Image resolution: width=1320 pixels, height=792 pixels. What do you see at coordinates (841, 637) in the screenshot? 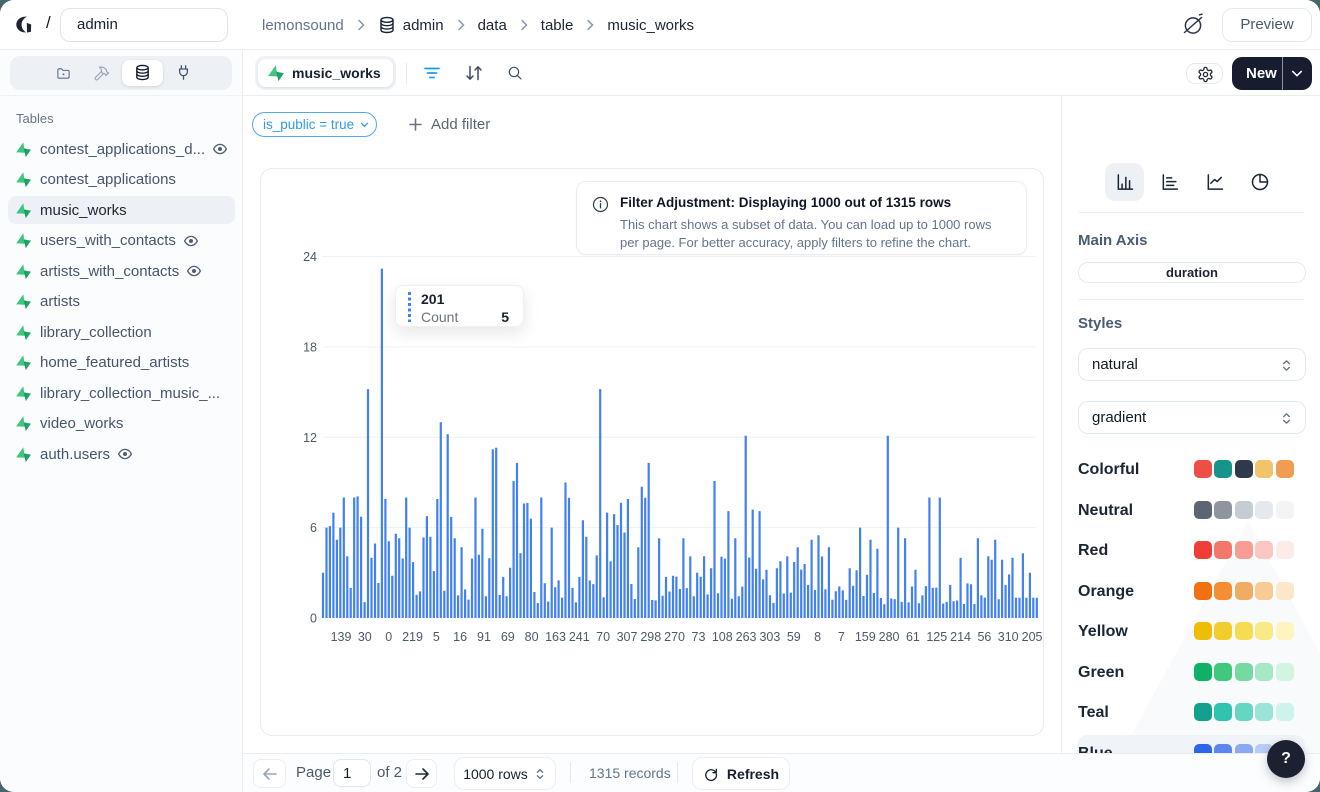
I see `svg-text: 7` at bounding box center [841, 637].